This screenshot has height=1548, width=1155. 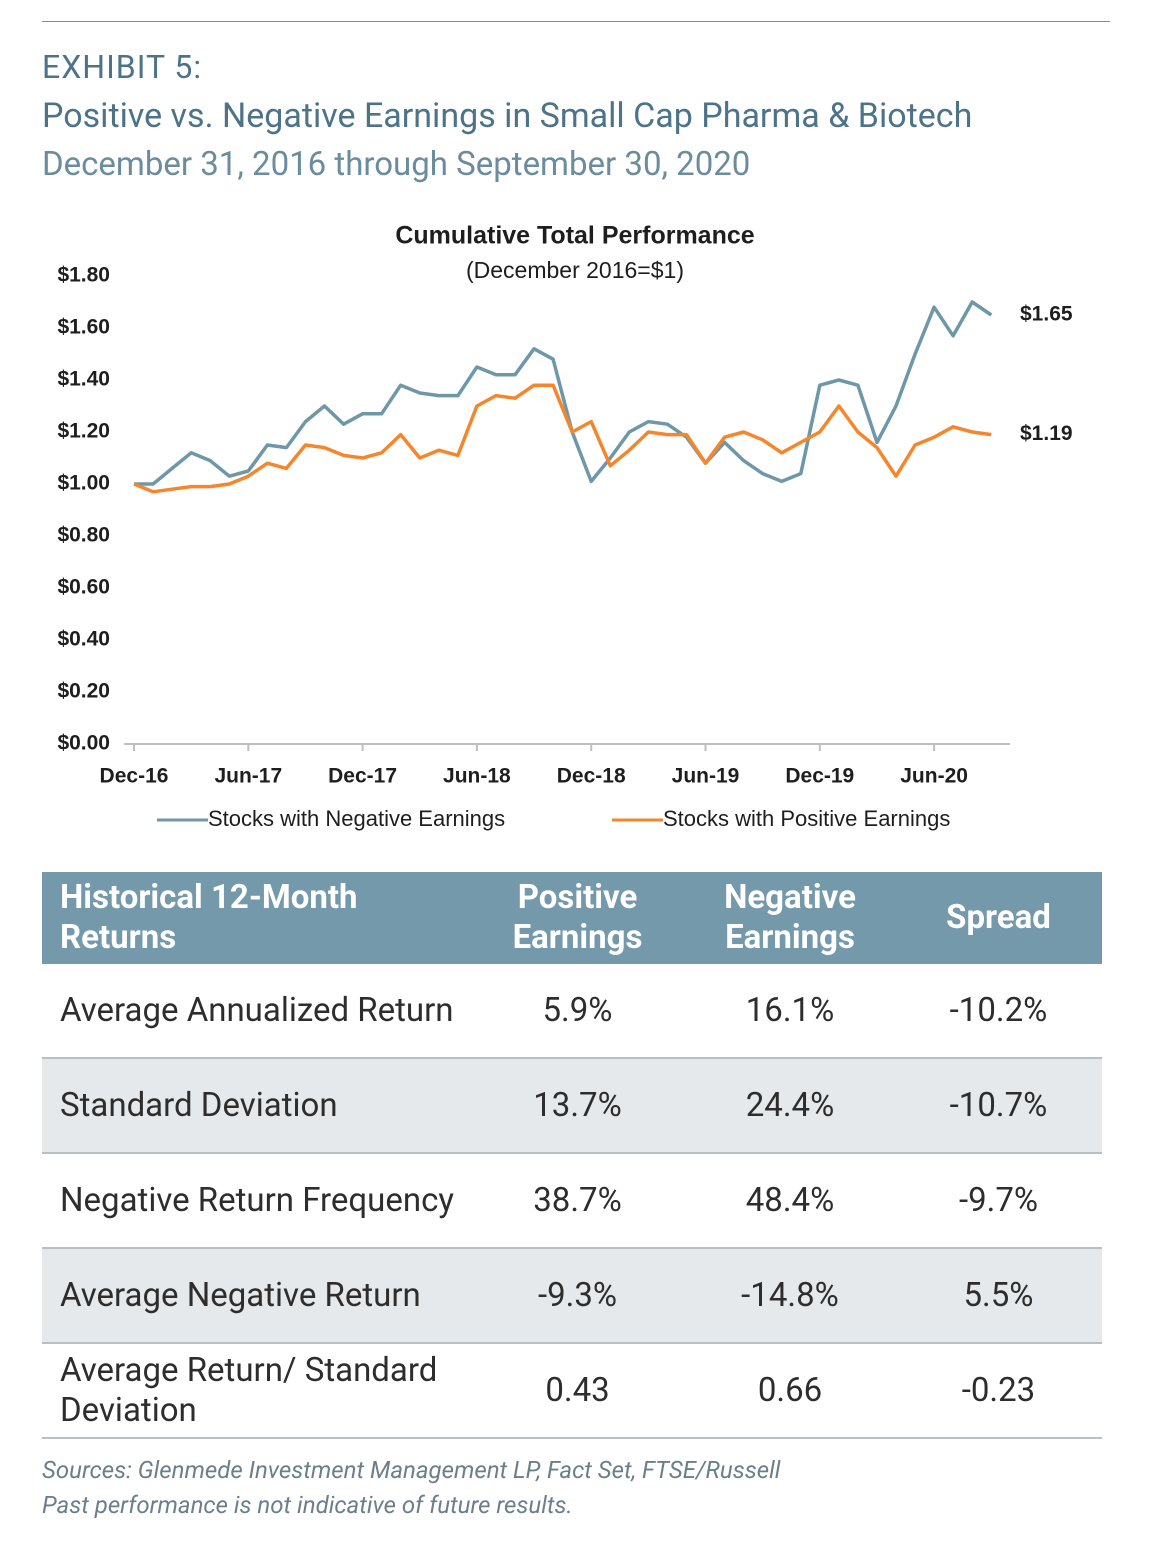 I want to click on table-row: Standard Deviation 13.7% 24.4% -10.7%, so click(x=572, y=1106).